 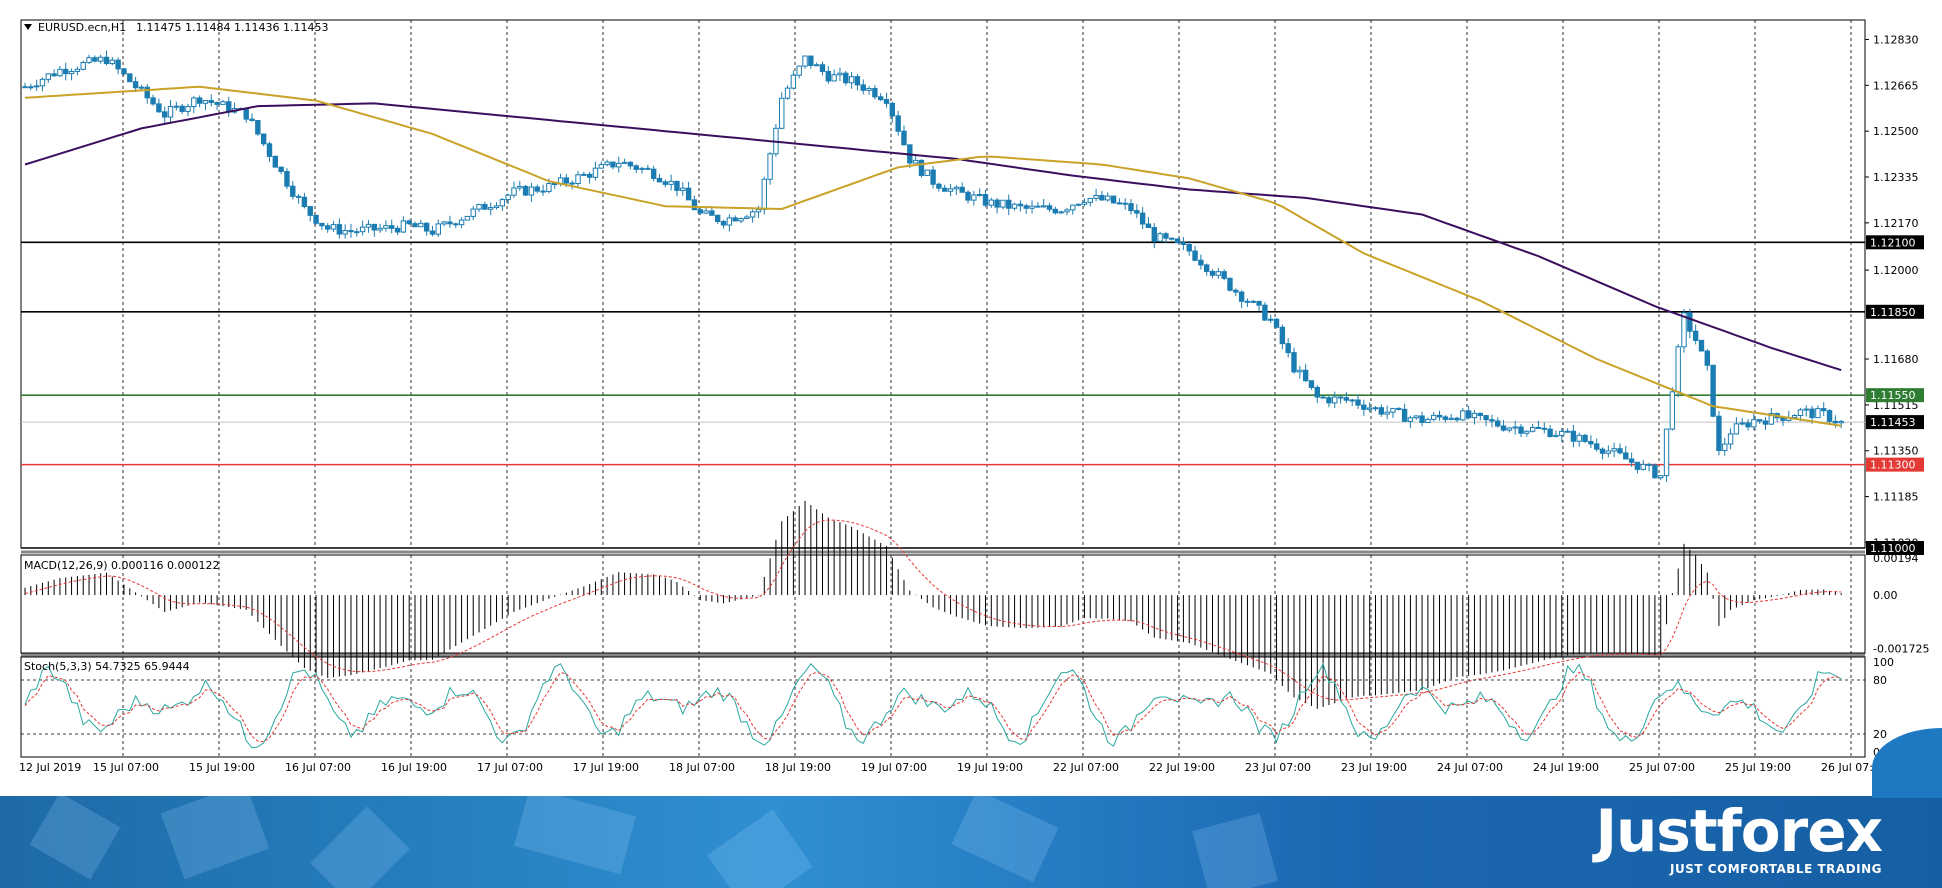 I want to click on price-tick-label: 1.11350, so click(x=1896, y=451).